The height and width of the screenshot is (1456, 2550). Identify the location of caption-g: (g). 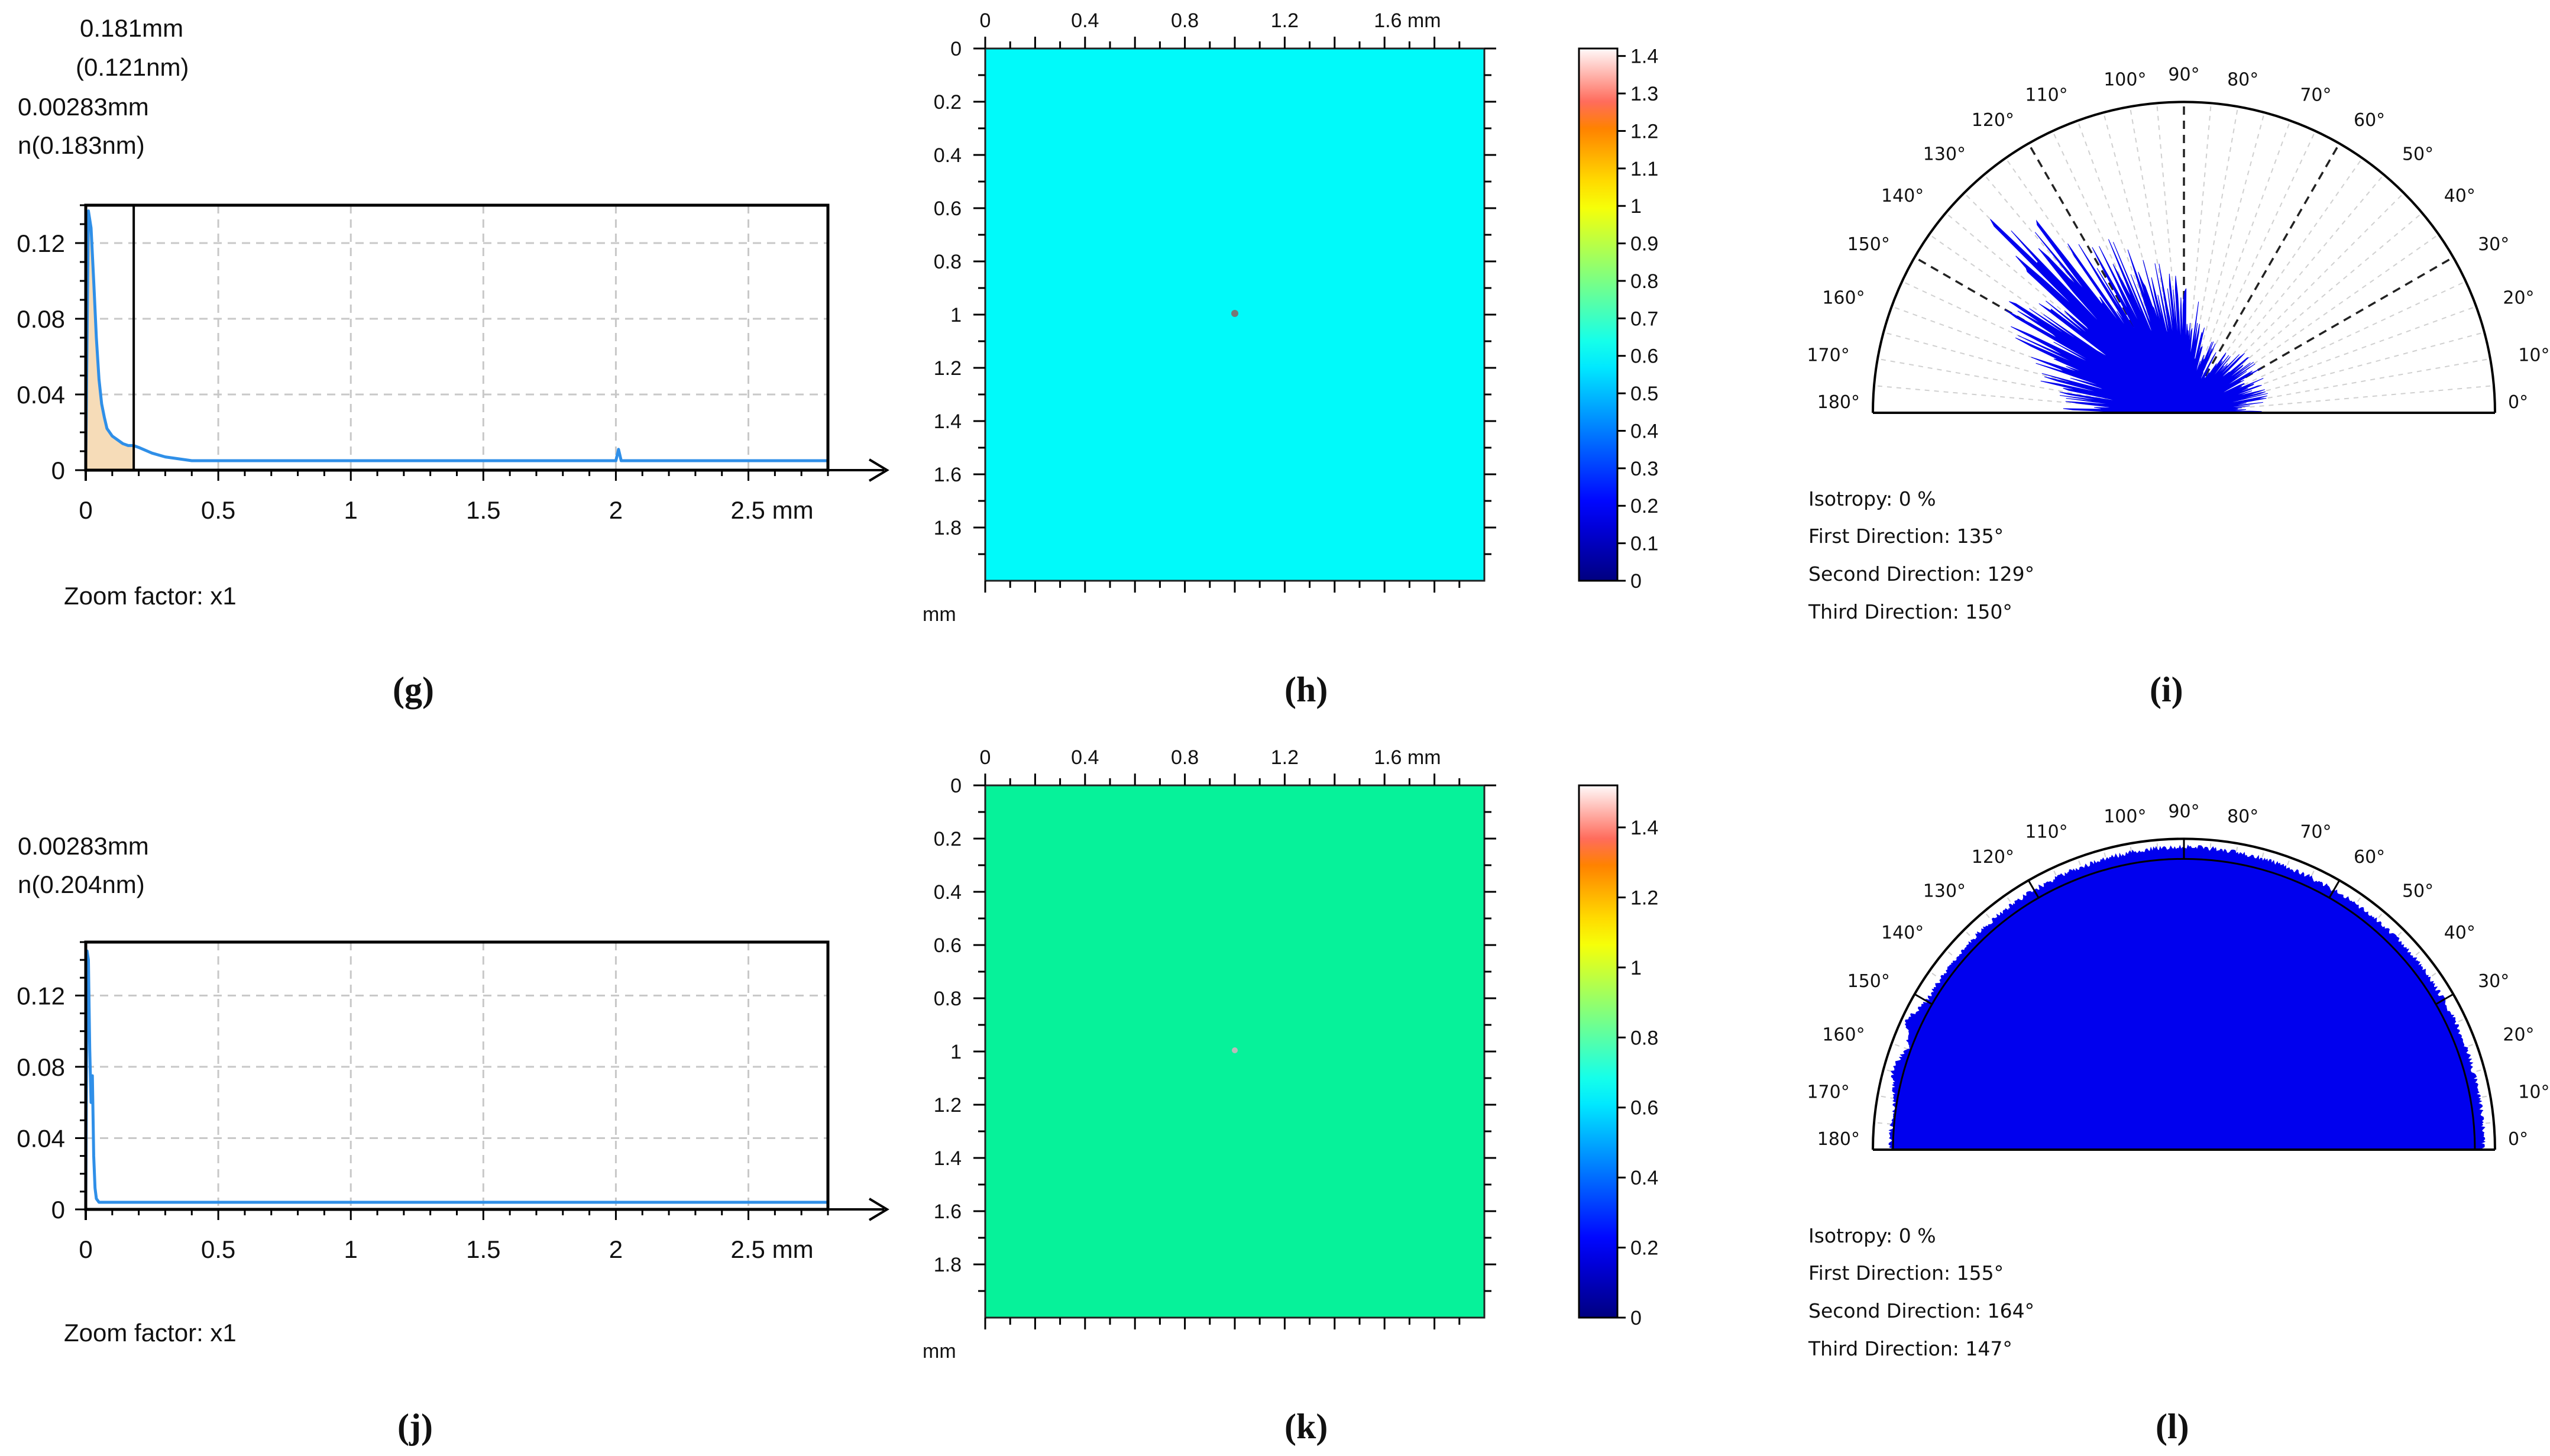
(413, 690).